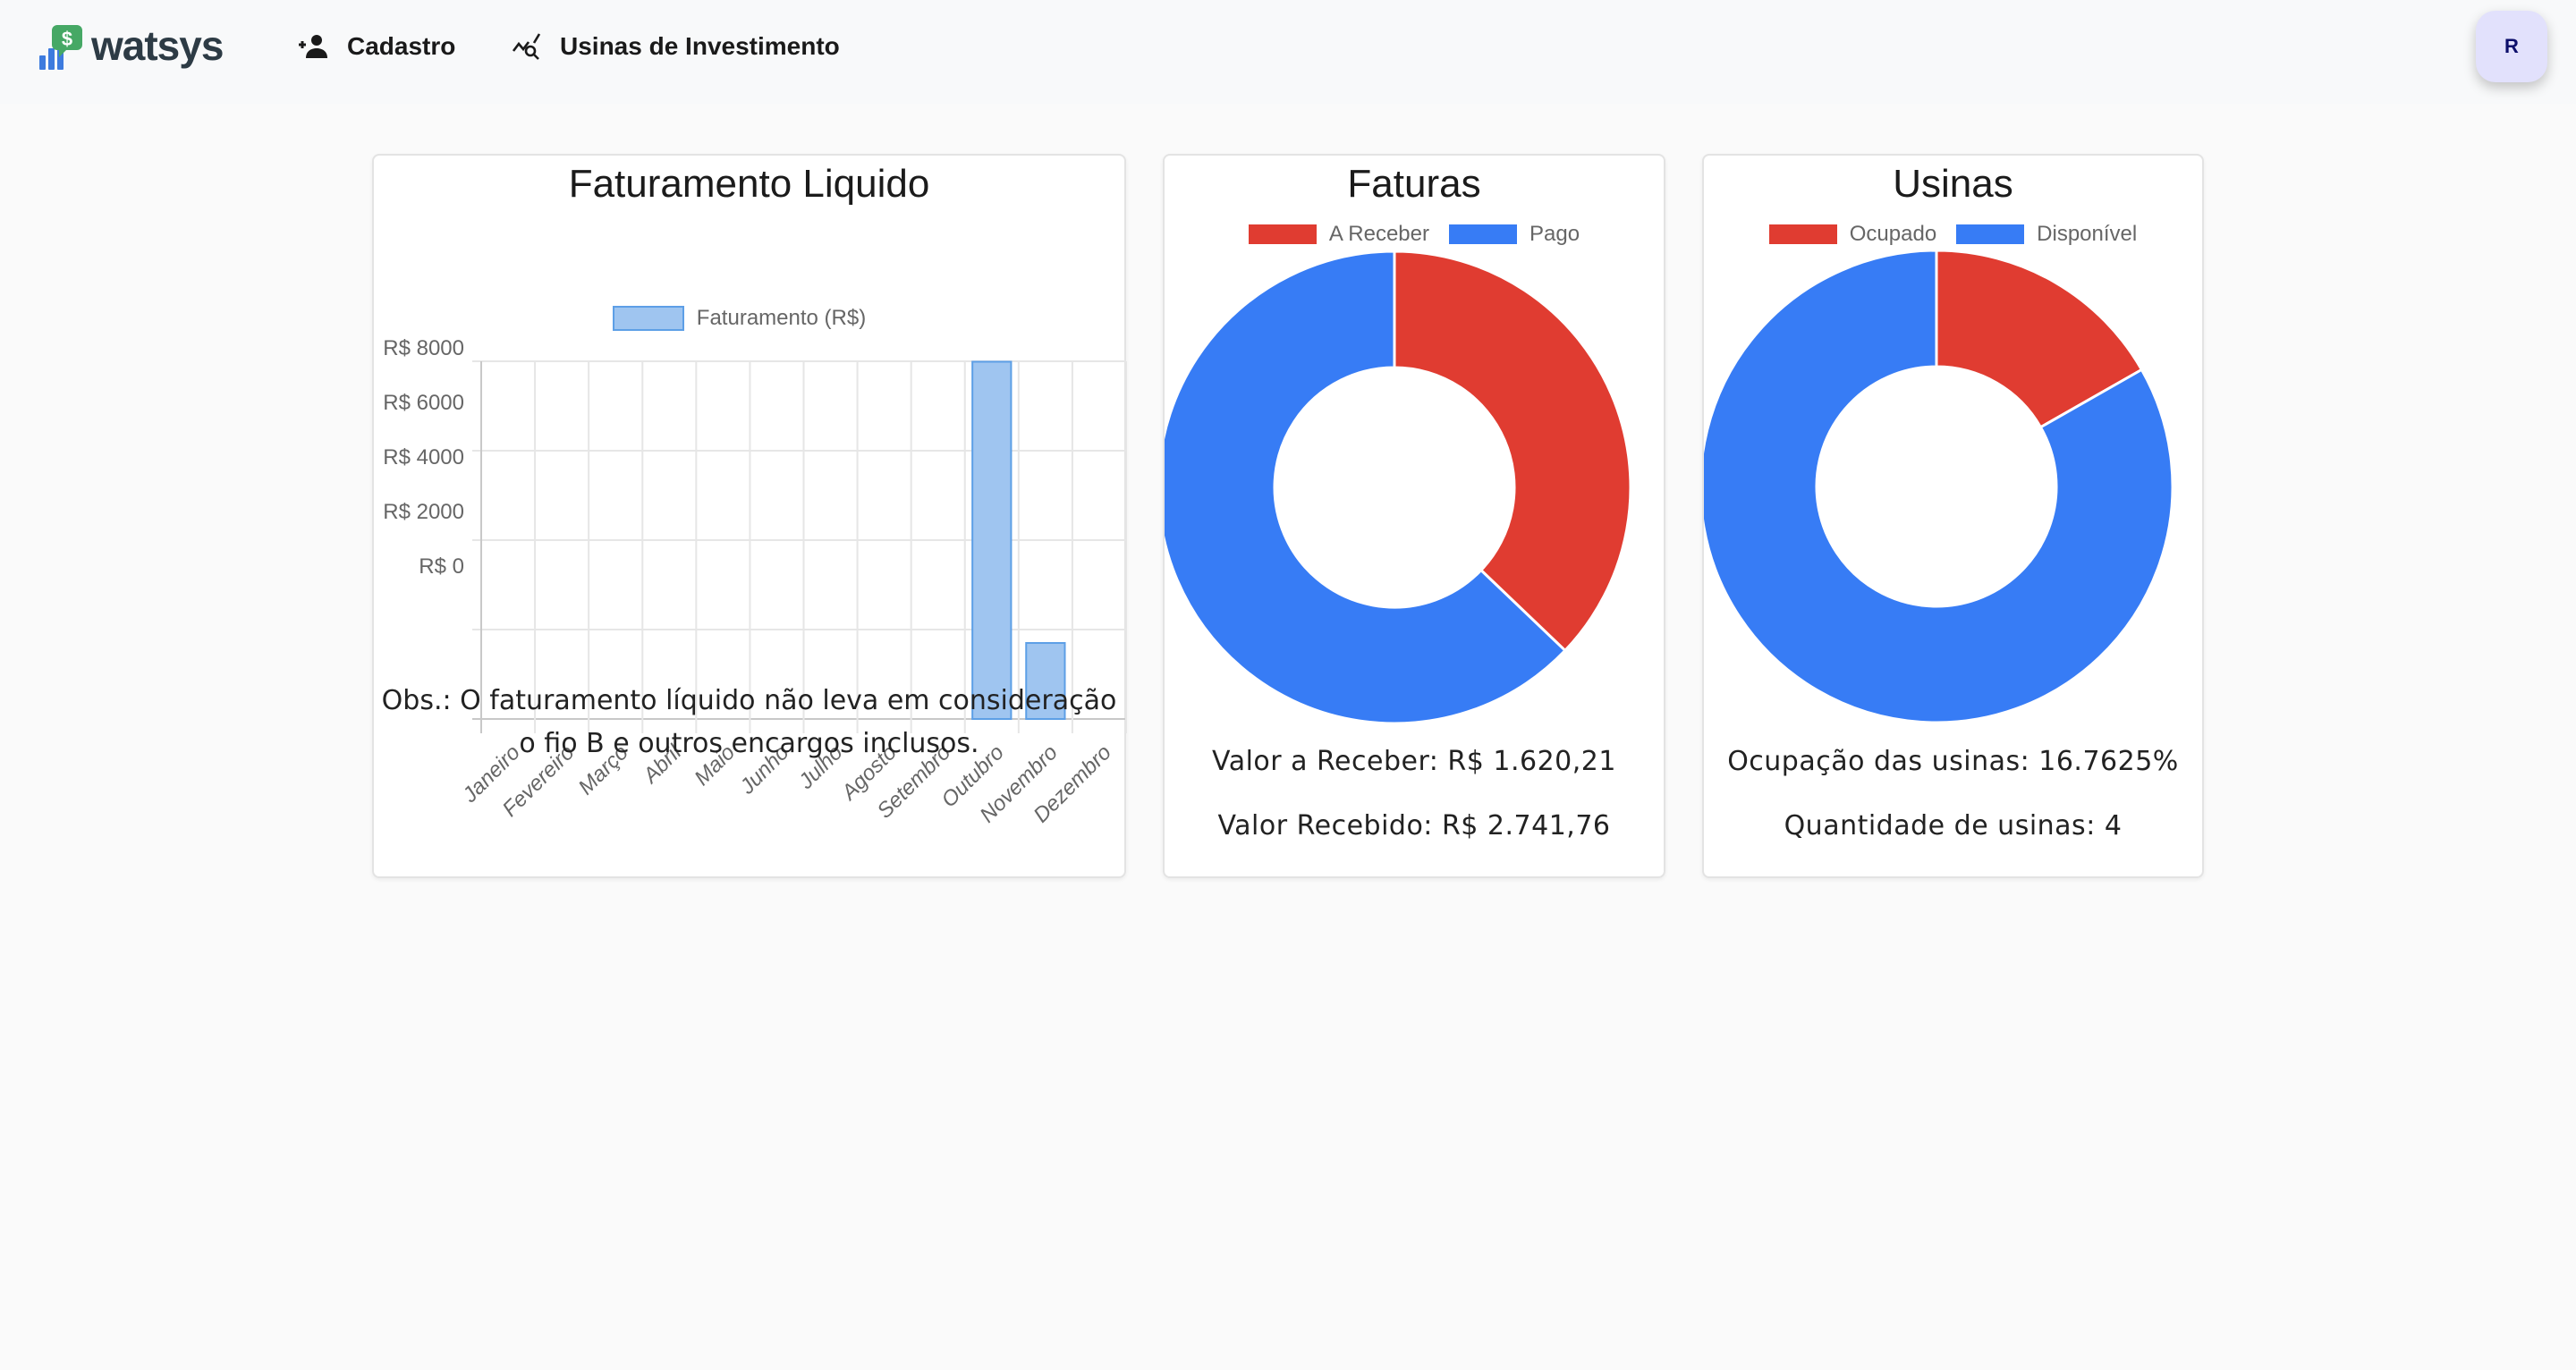 The height and width of the screenshot is (1370, 2576). Describe the element at coordinates (423, 457) in the screenshot. I see `ytick-4000: R$ 4000` at that location.